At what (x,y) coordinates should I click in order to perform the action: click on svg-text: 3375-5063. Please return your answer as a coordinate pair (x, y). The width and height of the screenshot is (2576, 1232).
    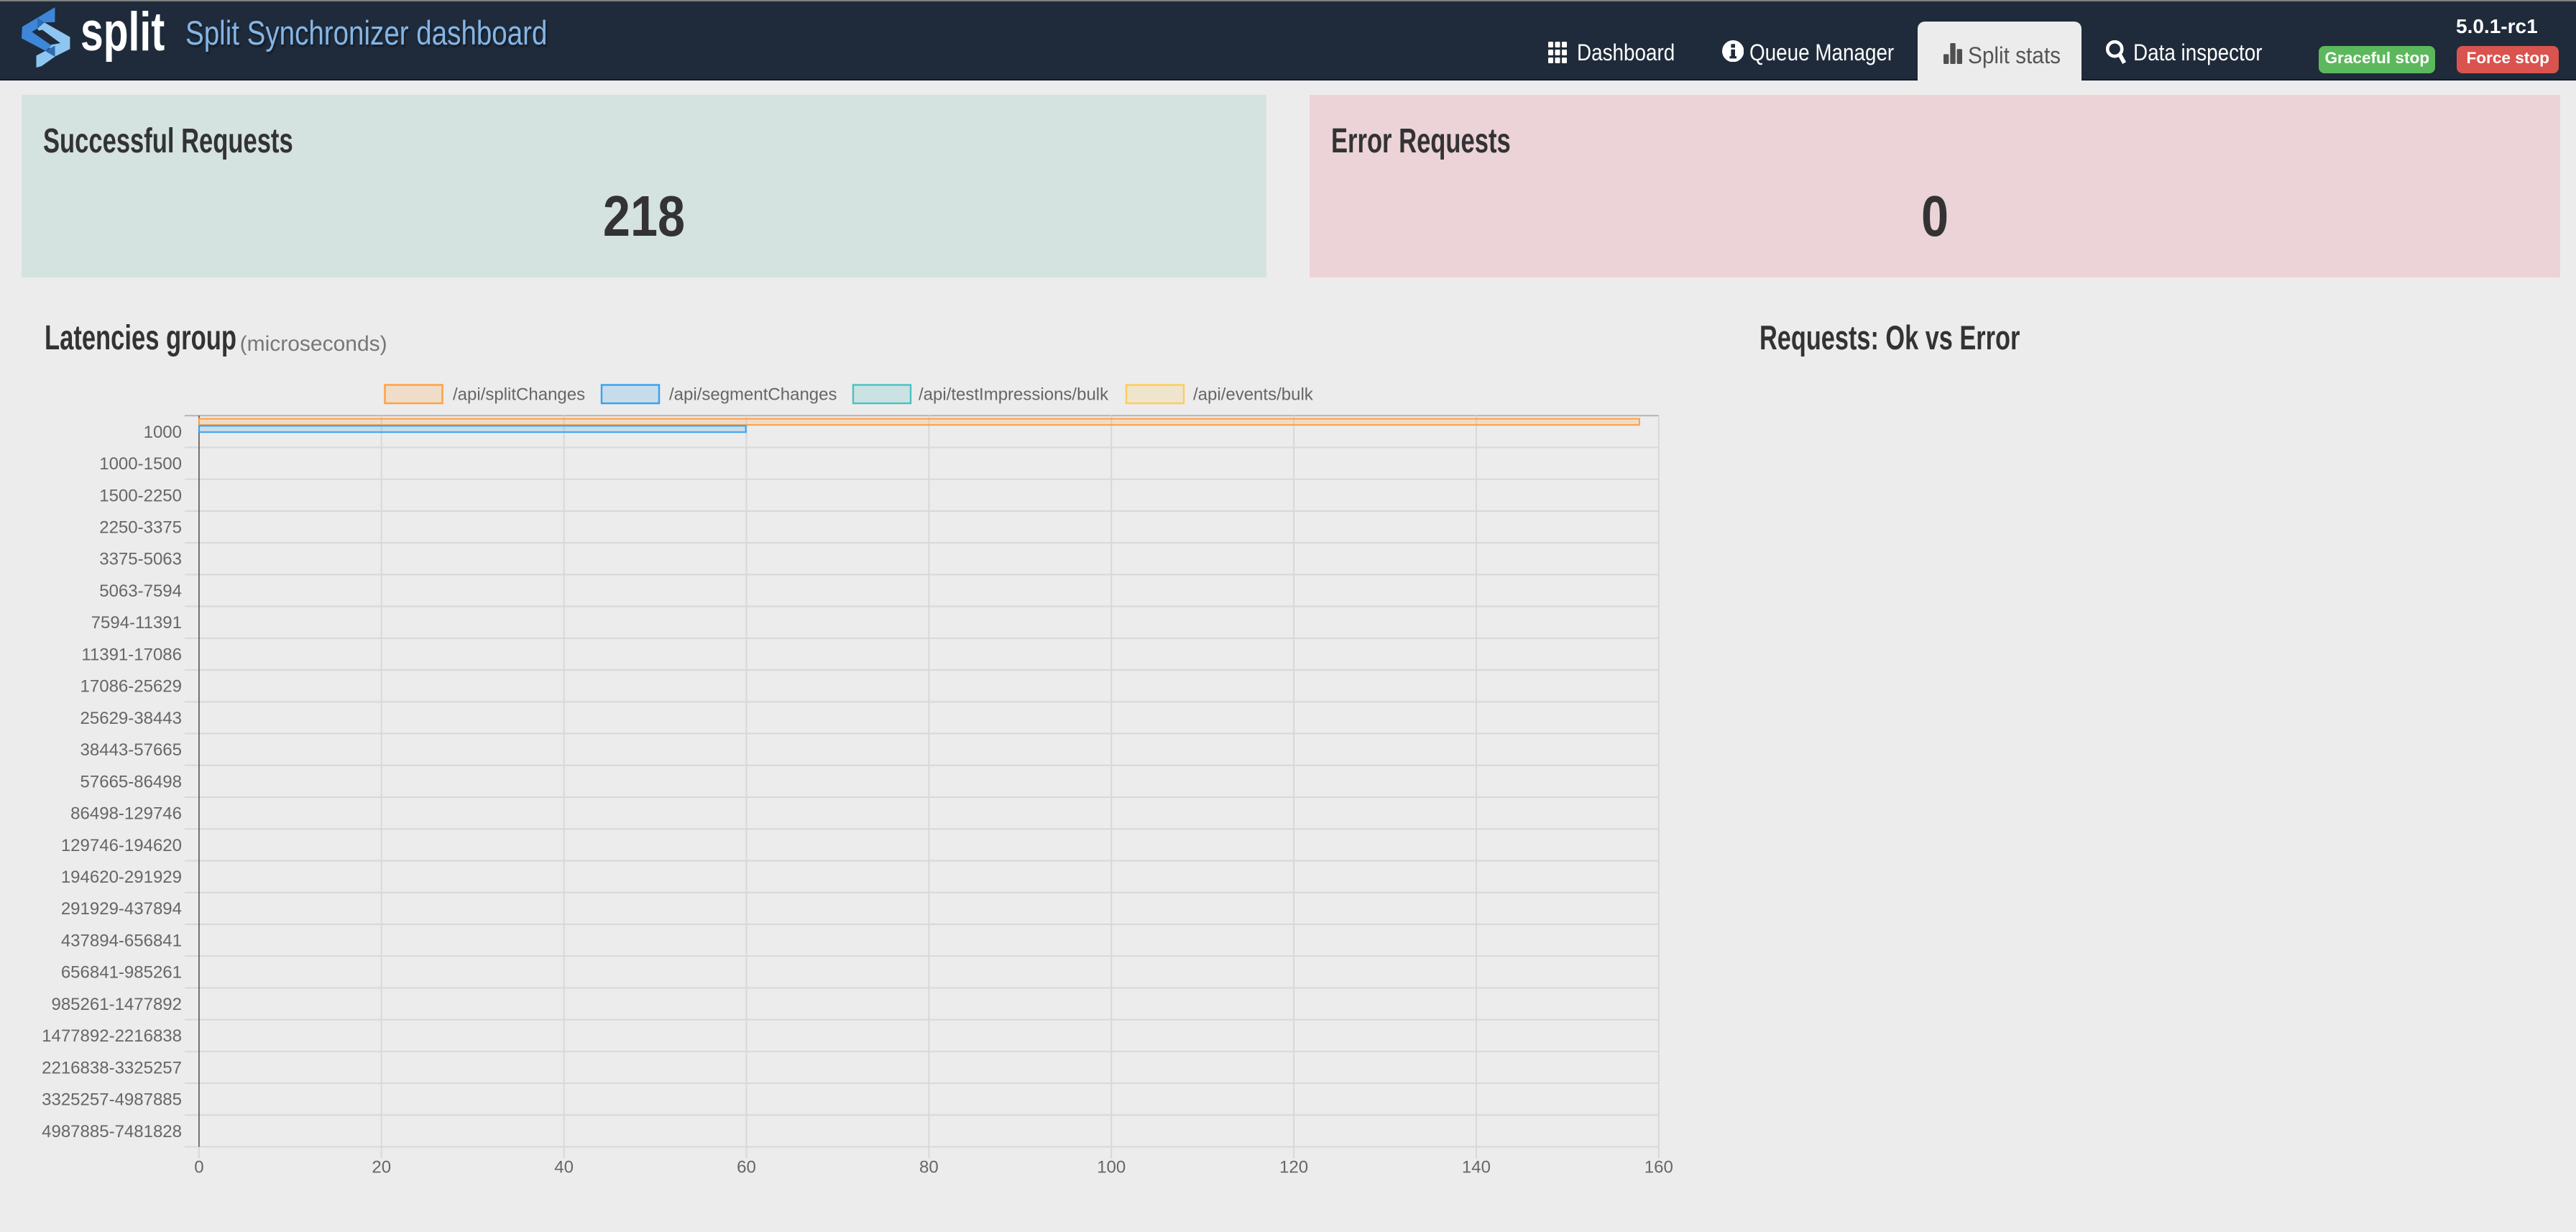
    Looking at the image, I should click on (140, 559).